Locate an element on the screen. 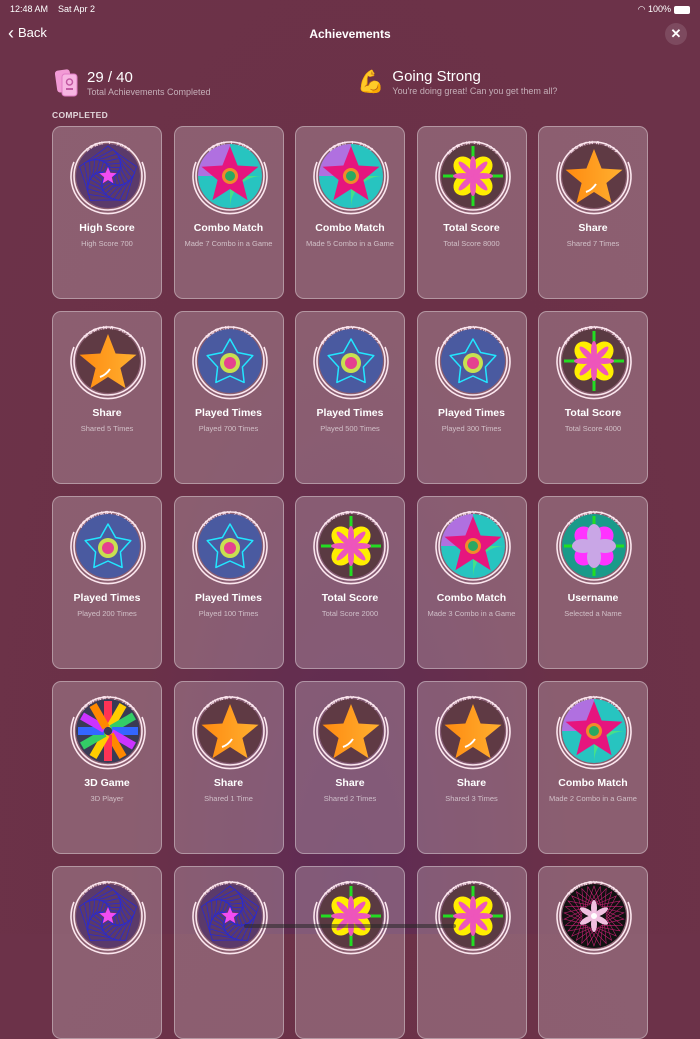 This screenshot has height=1039, width=700. achievement-title: High Score is located at coordinates (107, 228).